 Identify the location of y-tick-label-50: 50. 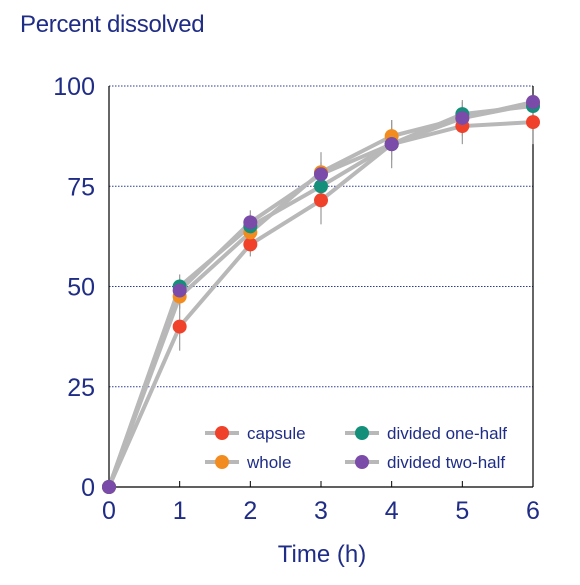
(81, 288).